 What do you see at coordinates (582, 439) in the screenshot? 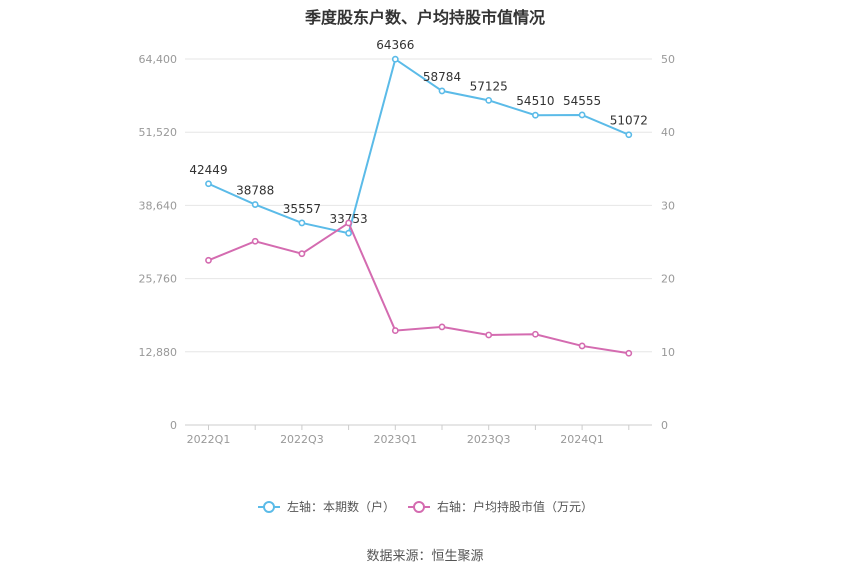
I see `x-axis-tick-label: 2024Q1` at bounding box center [582, 439].